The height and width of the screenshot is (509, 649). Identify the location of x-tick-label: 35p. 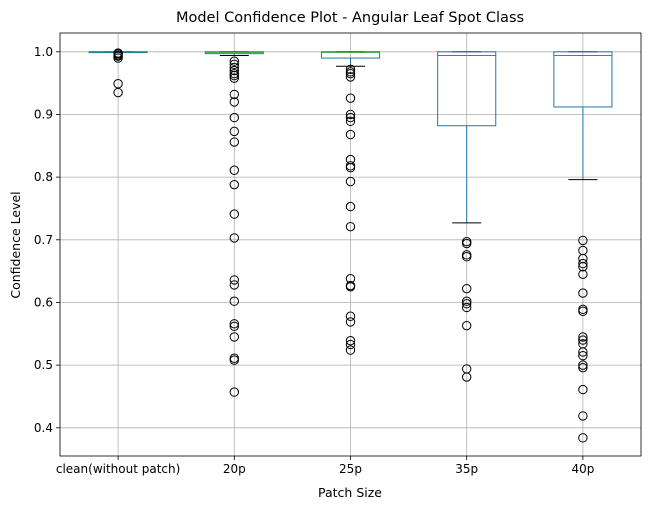
(466, 469).